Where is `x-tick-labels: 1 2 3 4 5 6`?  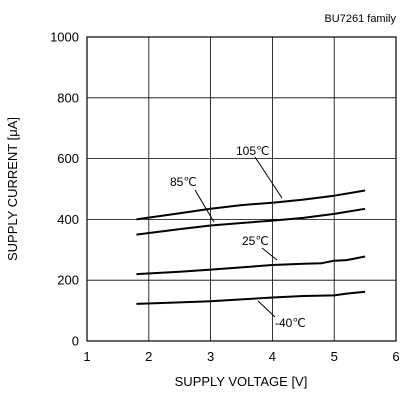 x-tick-labels: 1 2 3 4 5 6 is located at coordinates (241, 356).